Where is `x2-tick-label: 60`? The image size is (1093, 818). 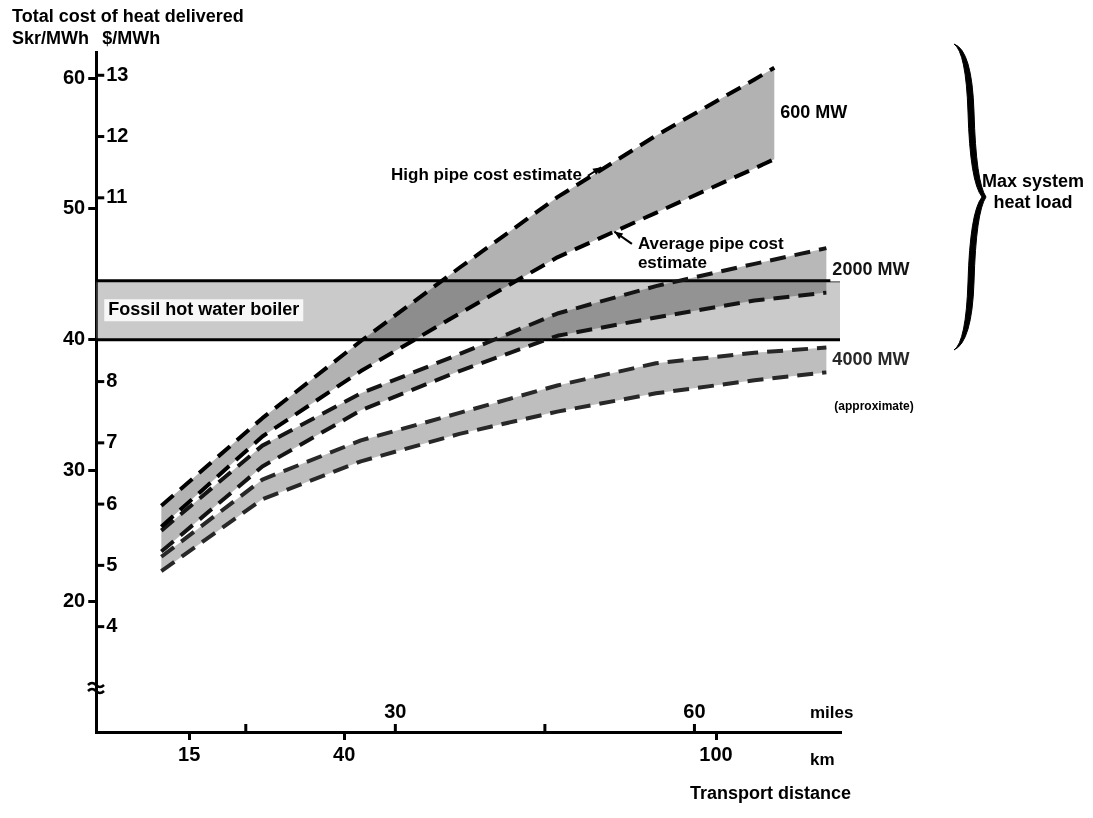 x2-tick-label: 60 is located at coordinates (694, 711).